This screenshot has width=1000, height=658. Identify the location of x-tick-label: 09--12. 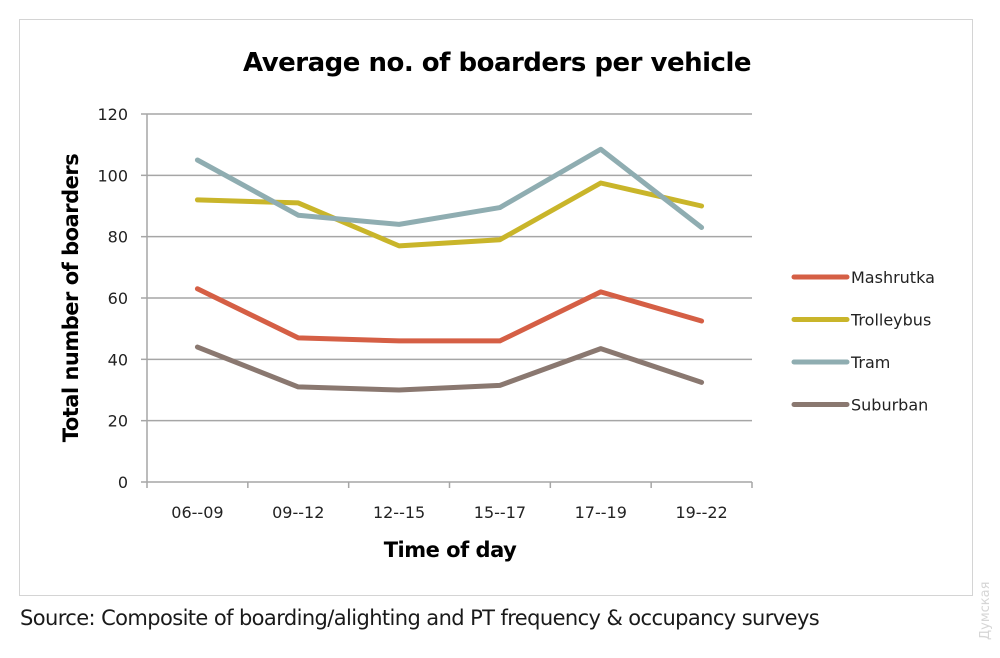
(298, 512).